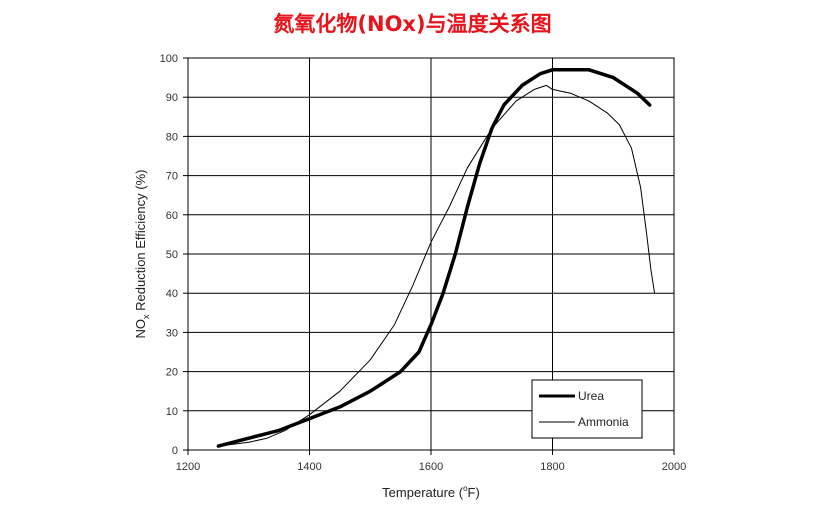  Describe the element at coordinates (172, 137) in the screenshot. I see `y-tick-label: 80` at that location.